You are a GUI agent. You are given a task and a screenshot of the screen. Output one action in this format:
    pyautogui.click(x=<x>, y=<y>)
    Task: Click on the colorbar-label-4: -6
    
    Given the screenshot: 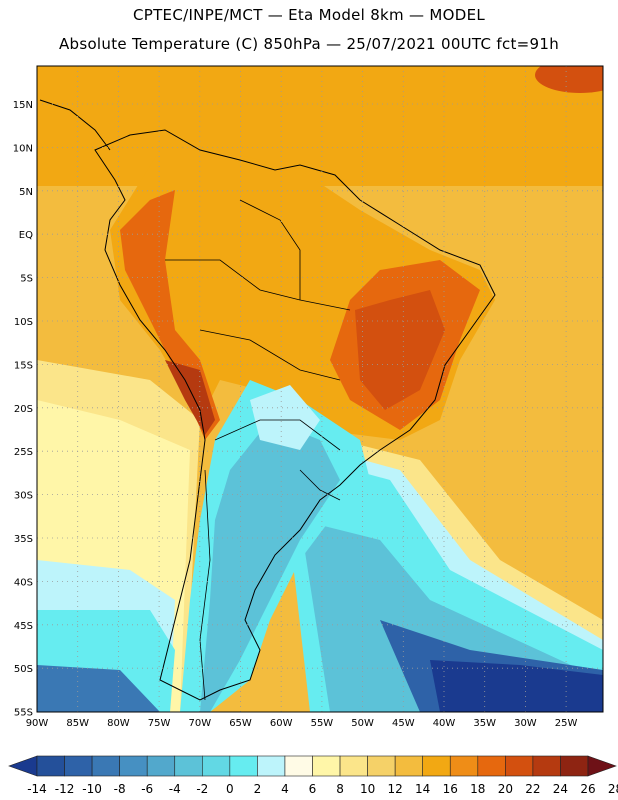 What is the action you would take?
    pyautogui.click(x=147, y=789)
    